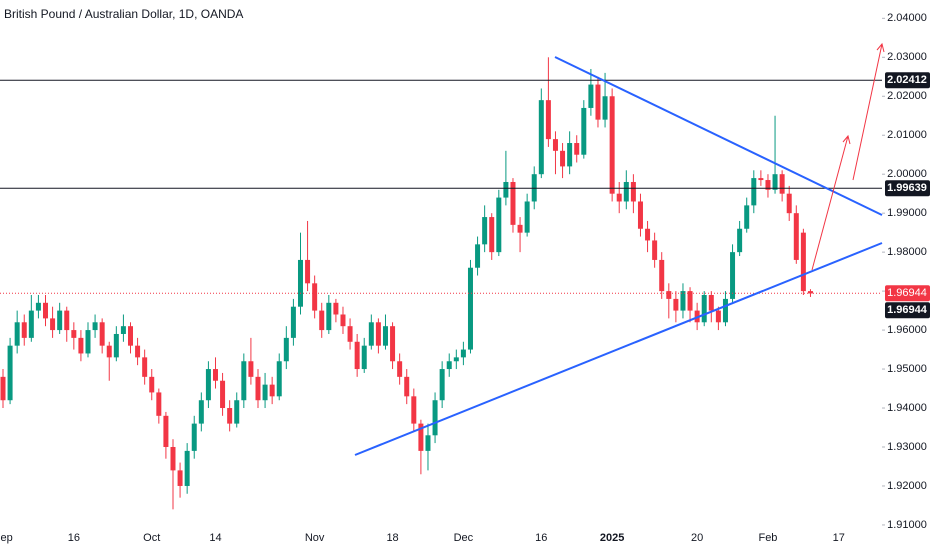 The height and width of the screenshot is (550, 932). Describe the element at coordinates (612, 538) in the screenshot. I see `x-tick-label: 2025` at that location.